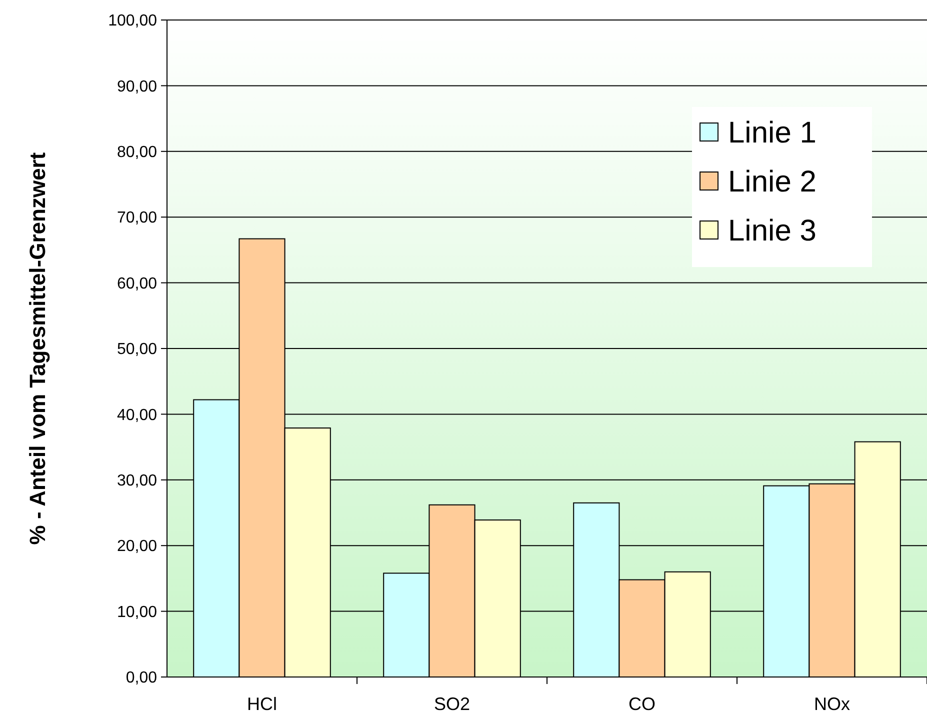  I want to click on y-tick-label: 80,00, so click(137, 152).